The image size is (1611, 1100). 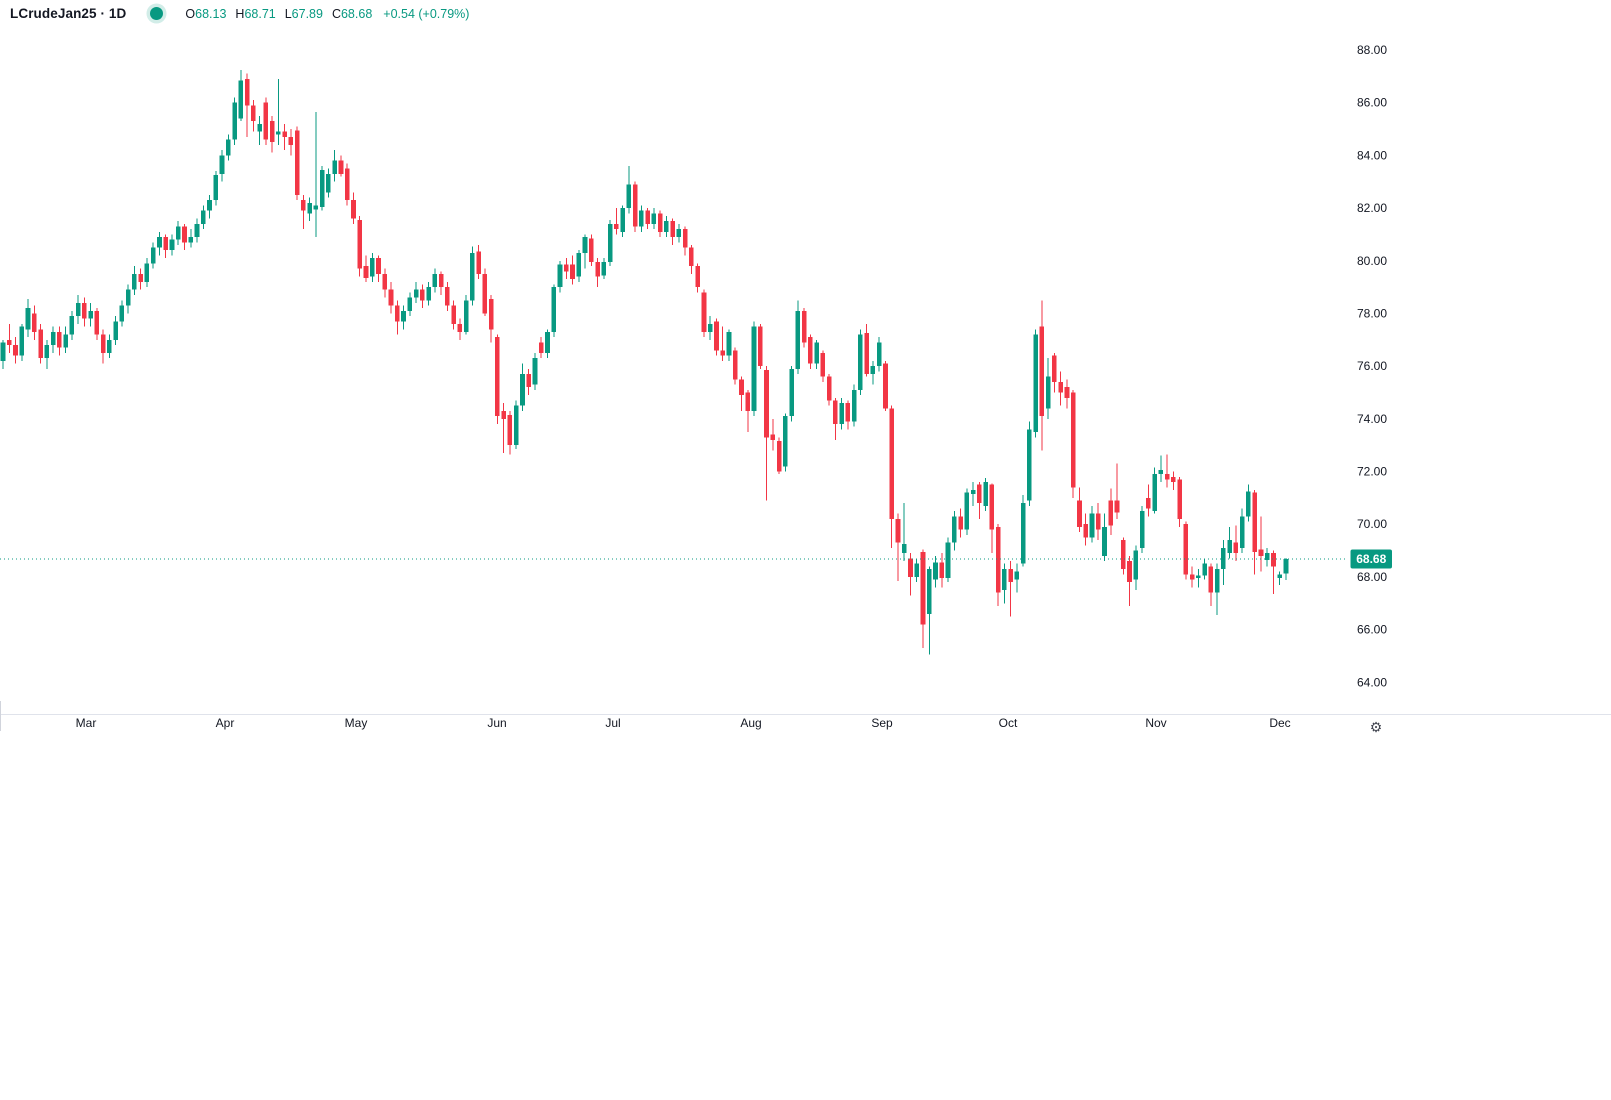 What do you see at coordinates (1372, 577) in the screenshot?
I see `price-axis-label: 68.00` at bounding box center [1372, 577].